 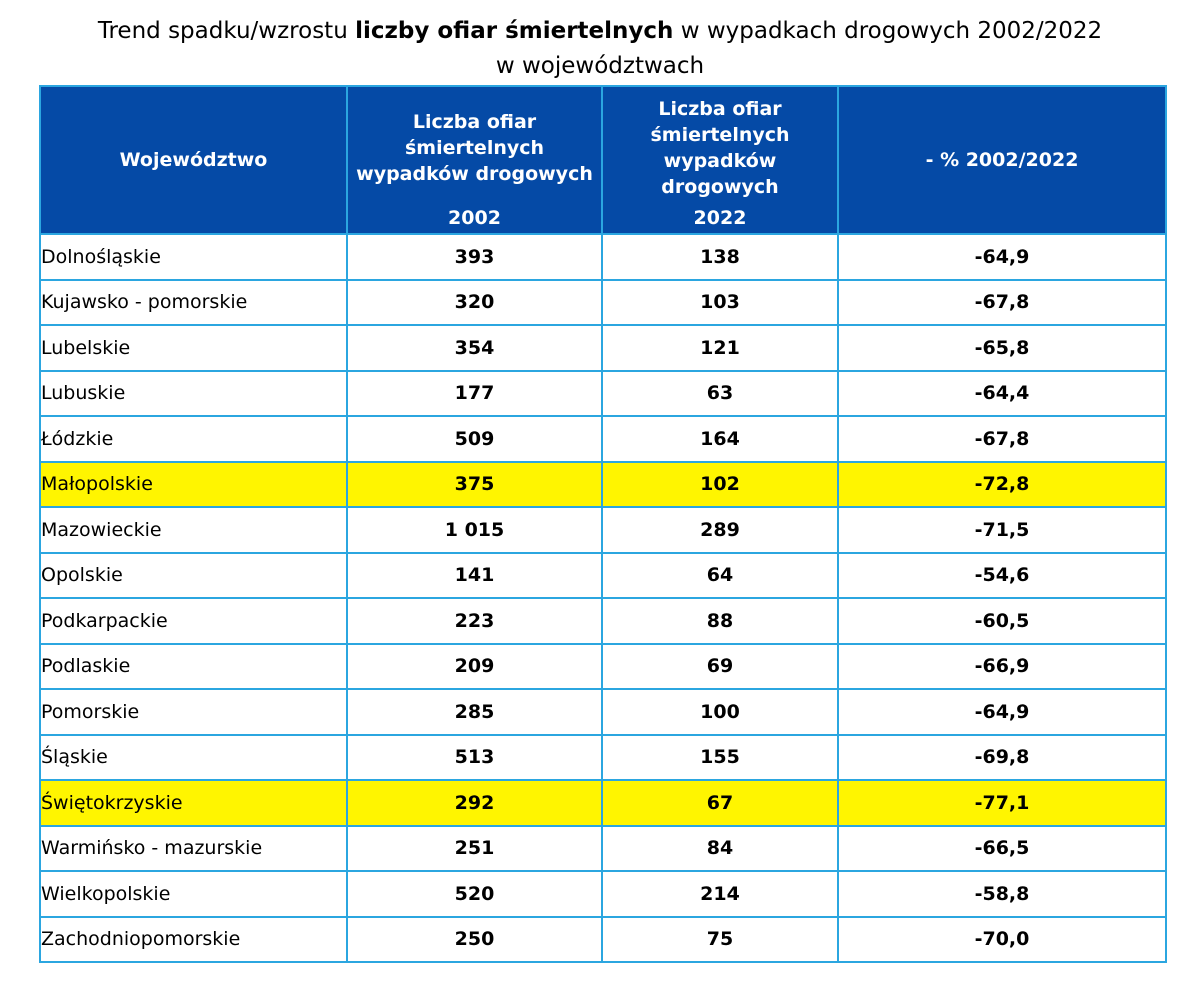 What do you see at coordinates (720, 712) in the screenshot?
I see `cell-2022: 100` at bounding box center [720, 712].